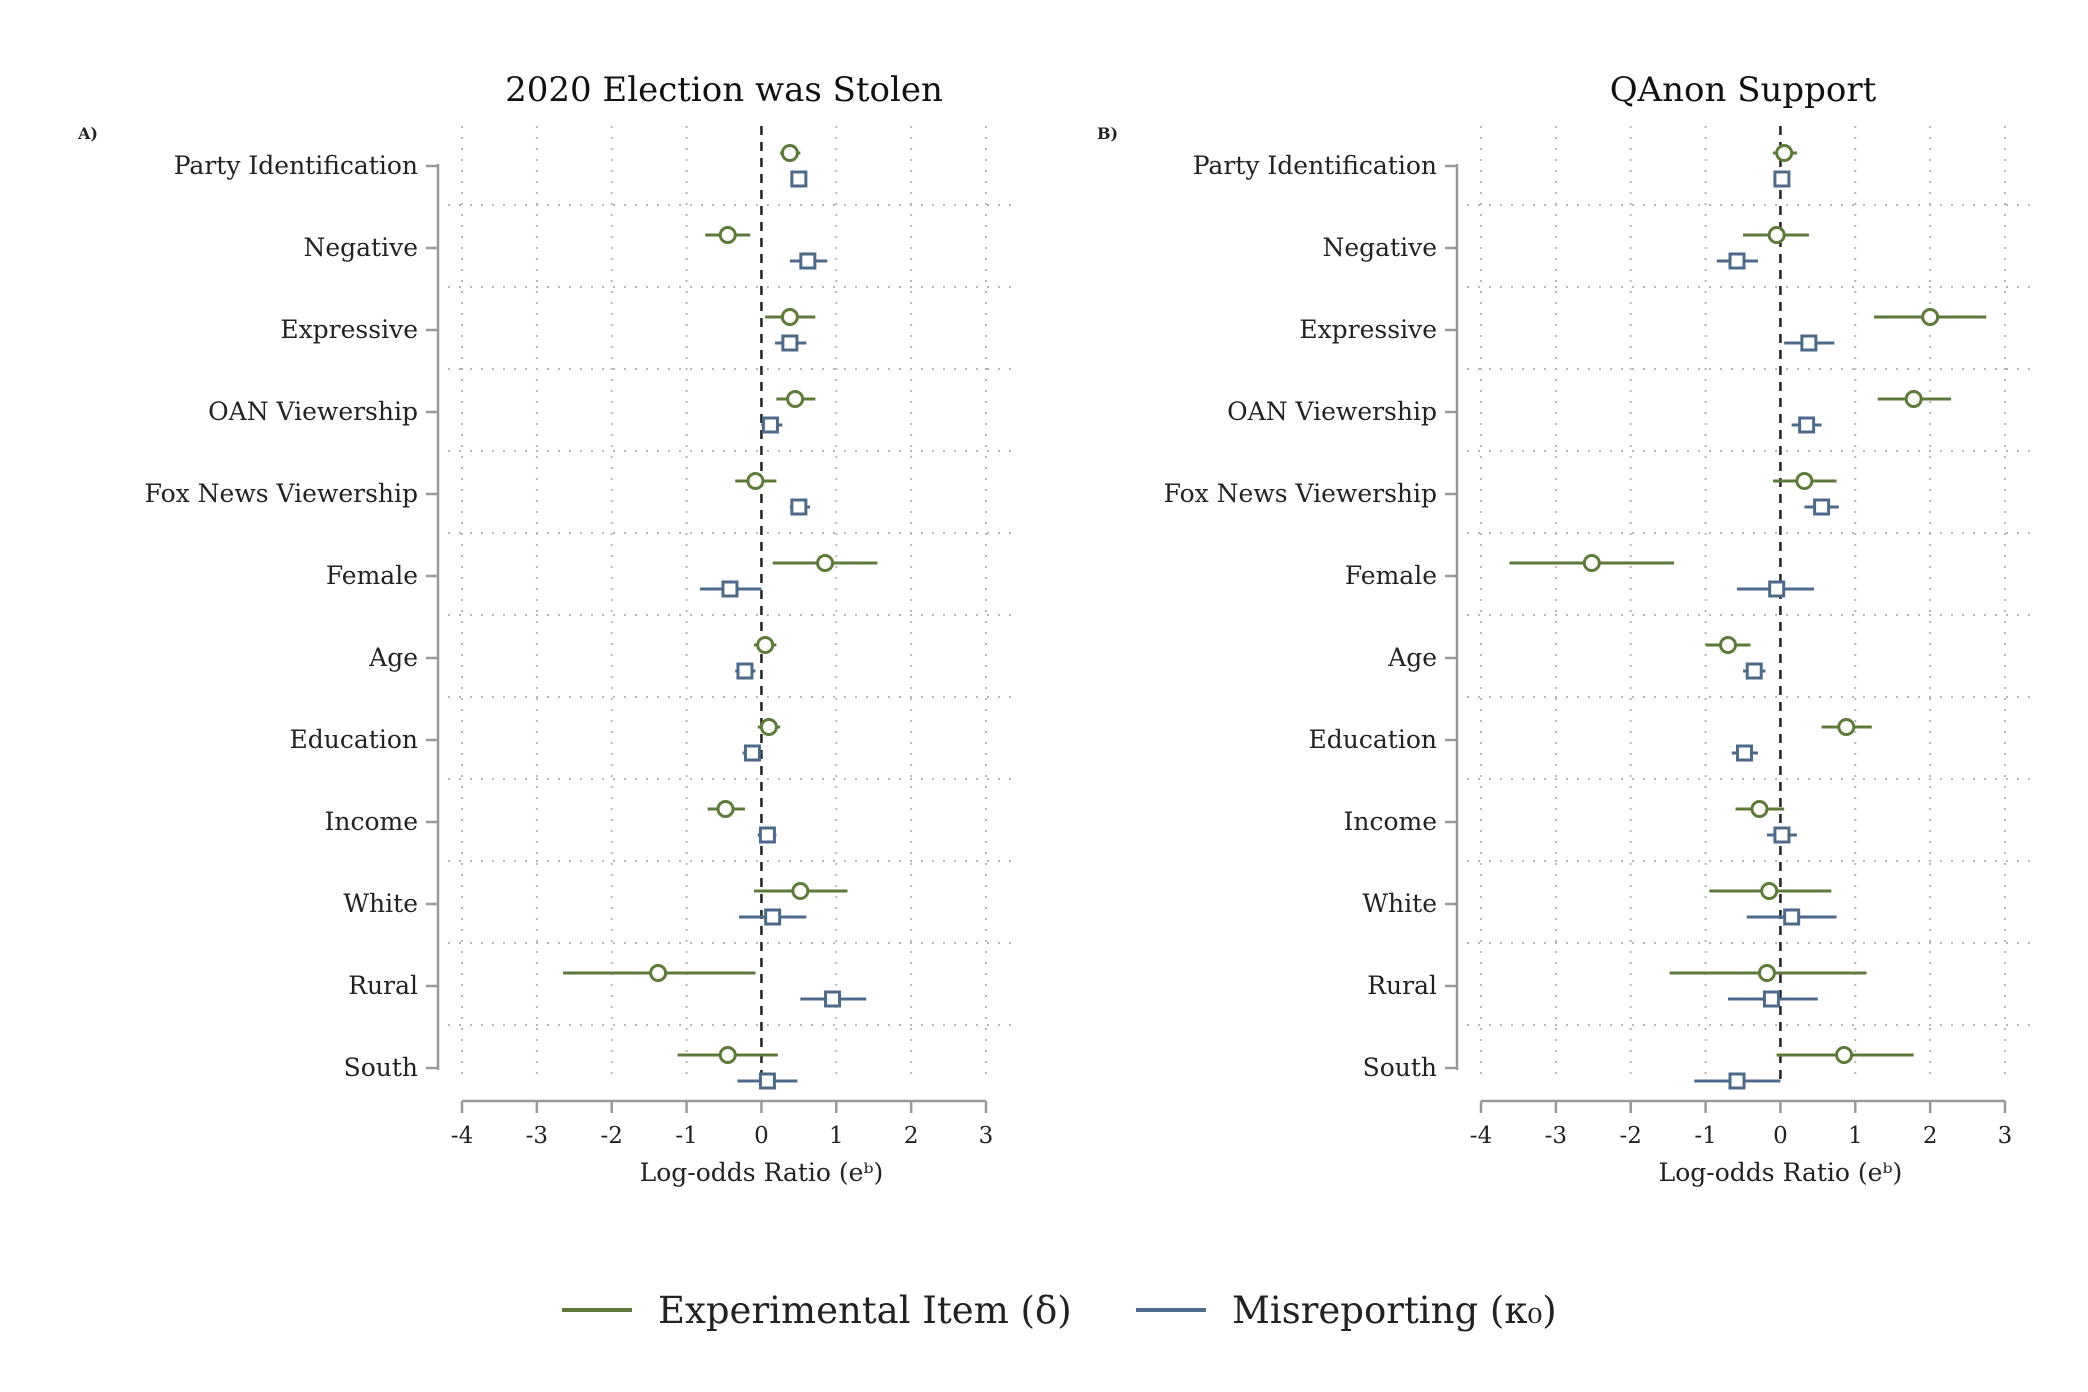  I want to click on legend-label-experimental: Experimental Item (δ), so click(865, 1310).